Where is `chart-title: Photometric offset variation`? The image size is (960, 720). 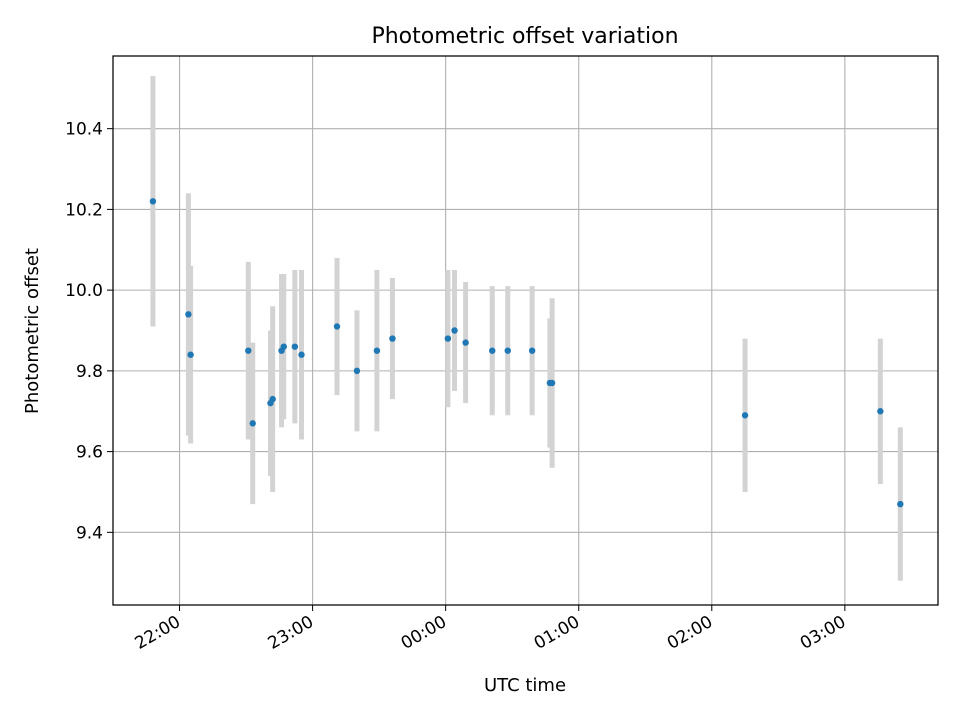 chart-title: Photometric offset variation is located at coordinates (524, 36).